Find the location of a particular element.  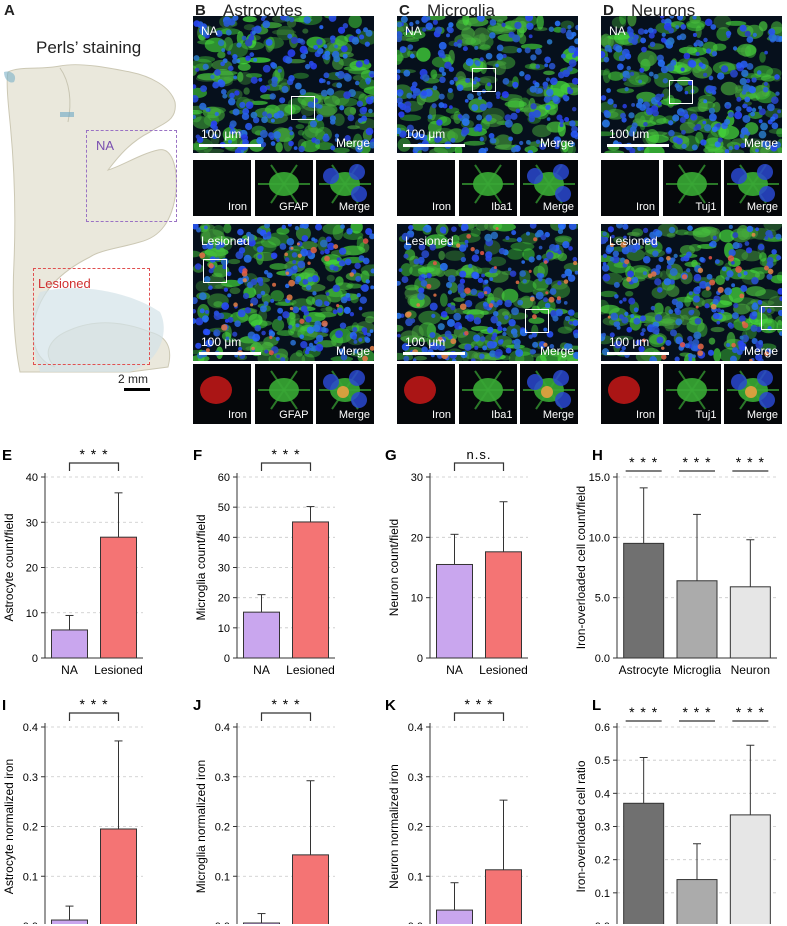

x-tick-label: Neuron is located at coordinates (750, 670).